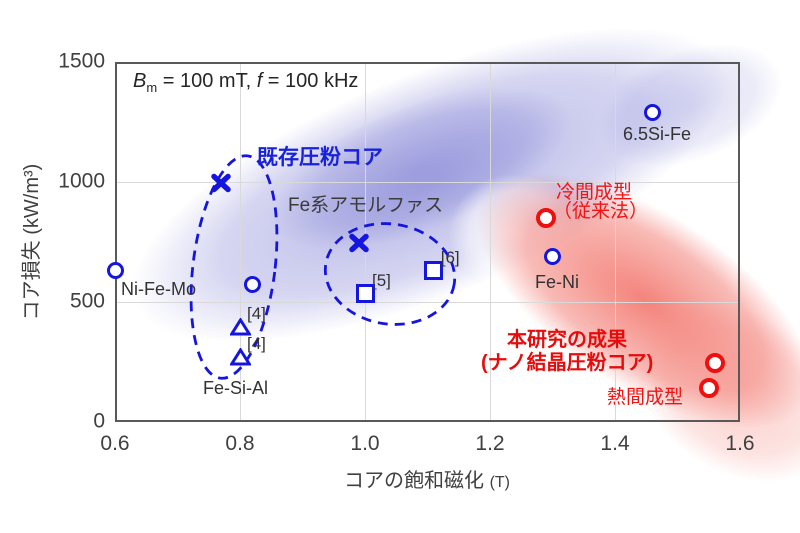 The width and height of the screenshot is (800, 533). Describe the element at coordinates (32, 242) in the screenshot. I see `y-axis-title: コア損失 (kW/m³)` at that location.